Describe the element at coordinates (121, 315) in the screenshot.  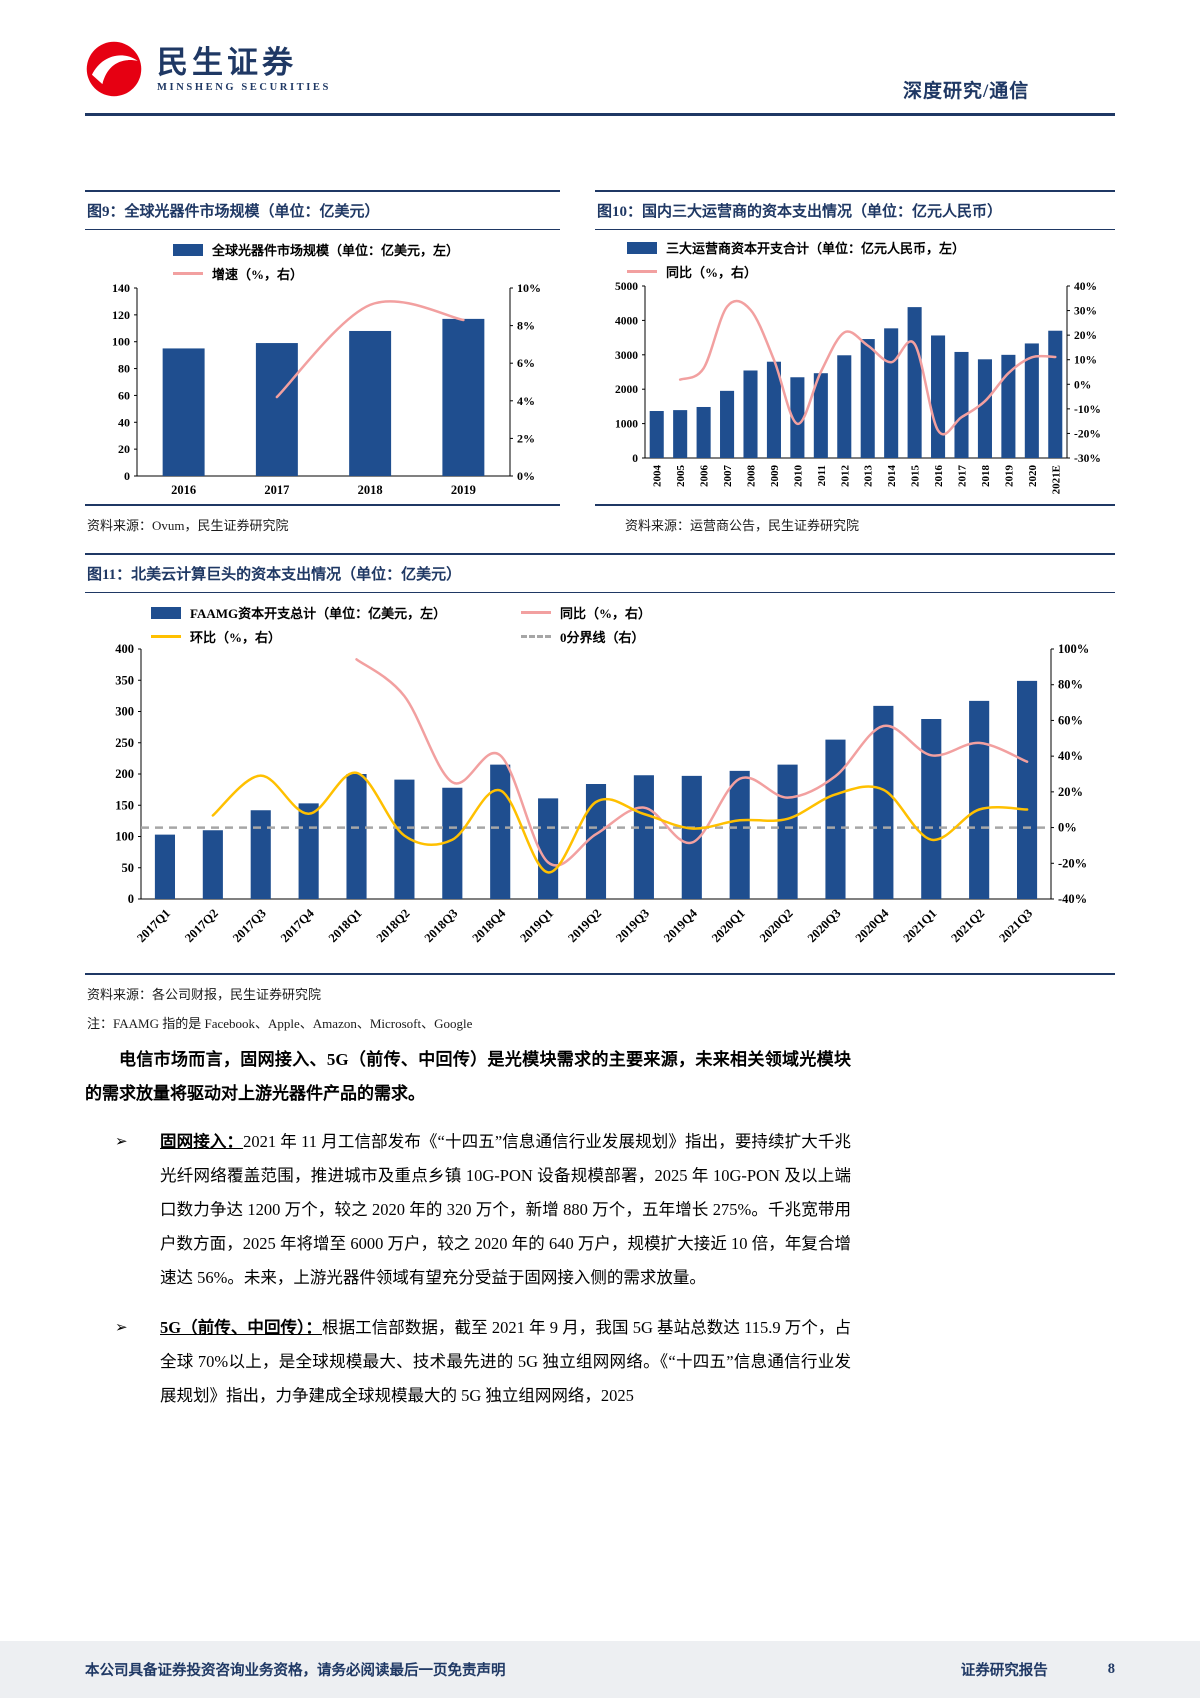
I see `svg-text: 120` at that location.